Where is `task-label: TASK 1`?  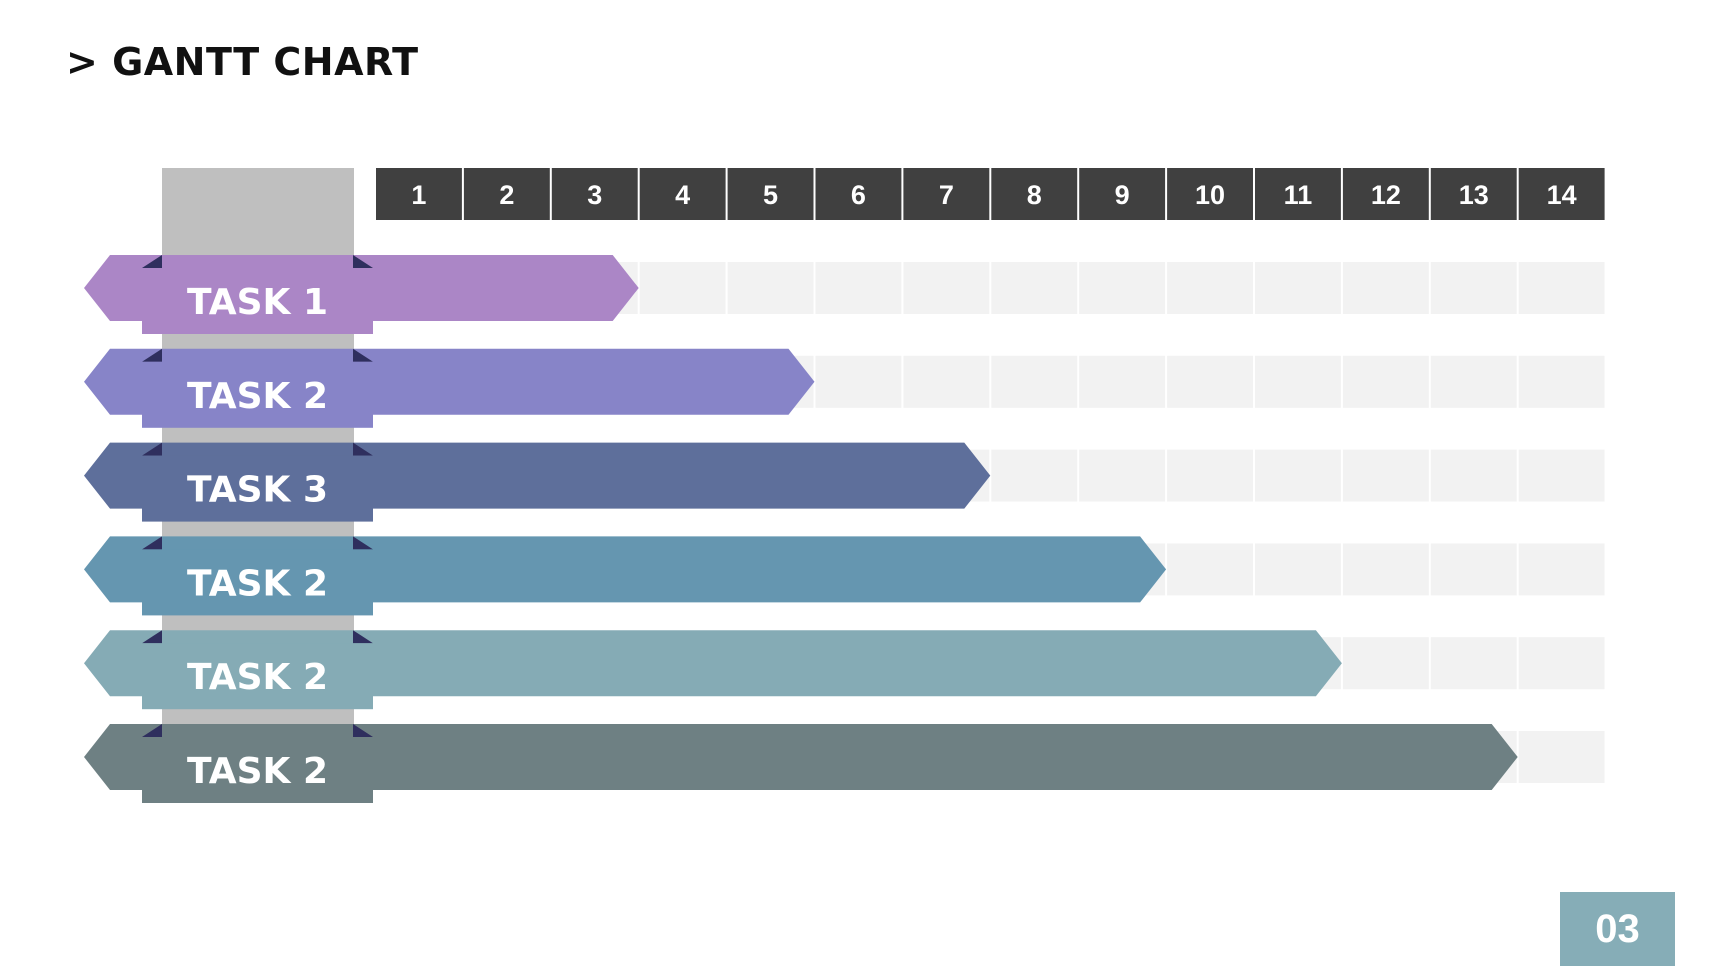 task-label: TASK 1 is located at coordinates (257, 302).